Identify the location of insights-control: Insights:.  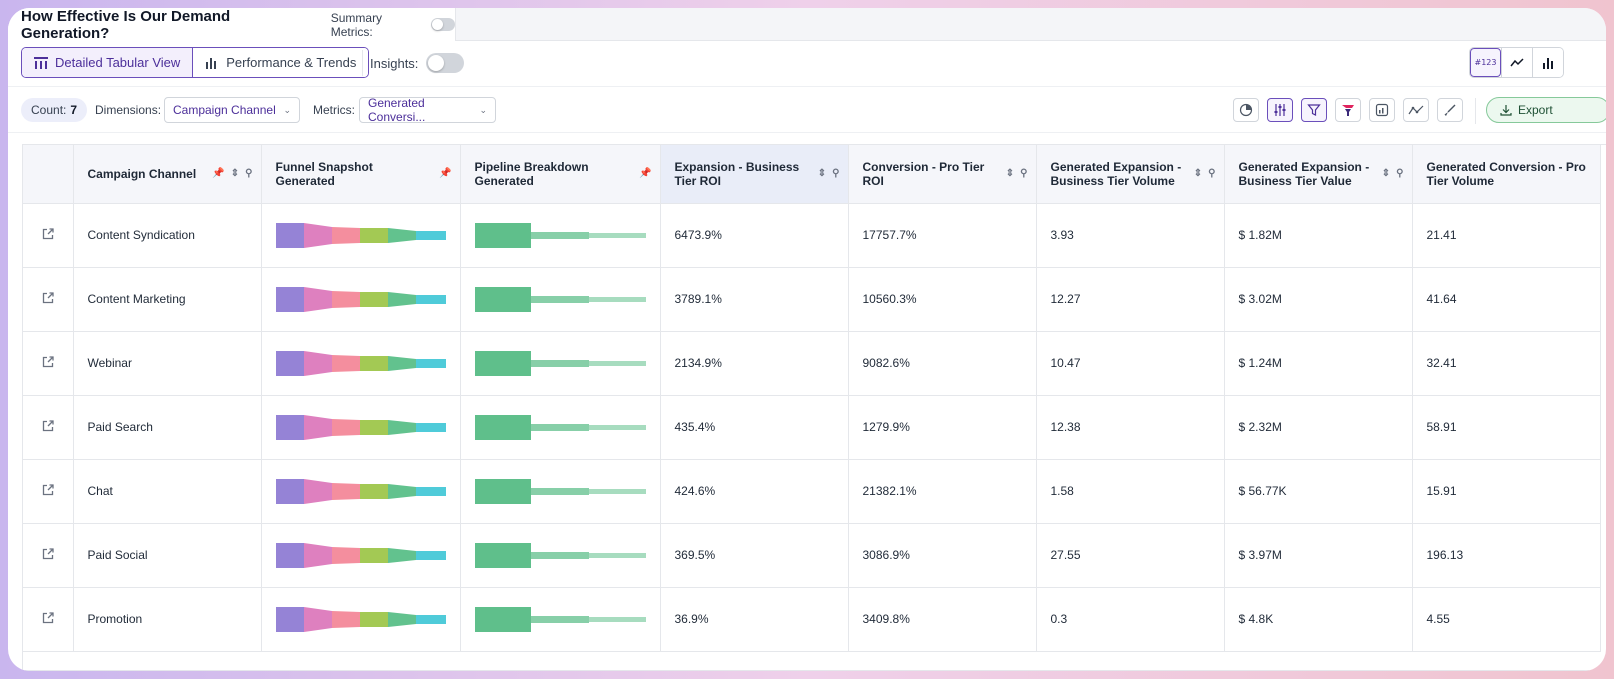
(417, 63).